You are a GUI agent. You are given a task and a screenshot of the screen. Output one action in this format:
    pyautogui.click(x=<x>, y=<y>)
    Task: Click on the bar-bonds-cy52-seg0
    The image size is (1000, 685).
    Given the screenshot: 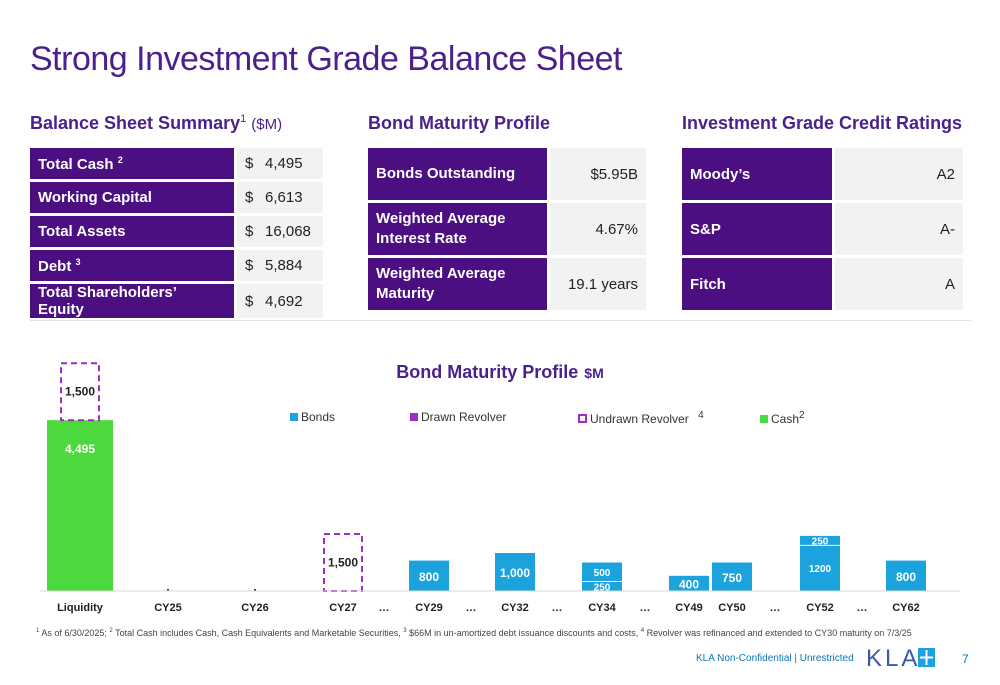 What is the action you would take?
    pyautogui.click(x=820, y=568)
    